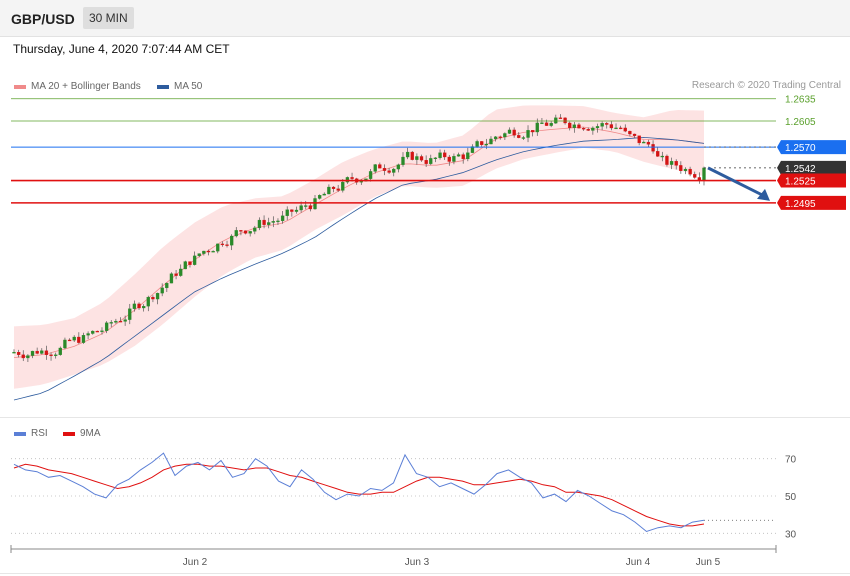 This screenshot has width=850, height=576. Describe the element at coordinates (90, 433) in the screenshot. I see `ma9-legend-label: 9MA` at that location.